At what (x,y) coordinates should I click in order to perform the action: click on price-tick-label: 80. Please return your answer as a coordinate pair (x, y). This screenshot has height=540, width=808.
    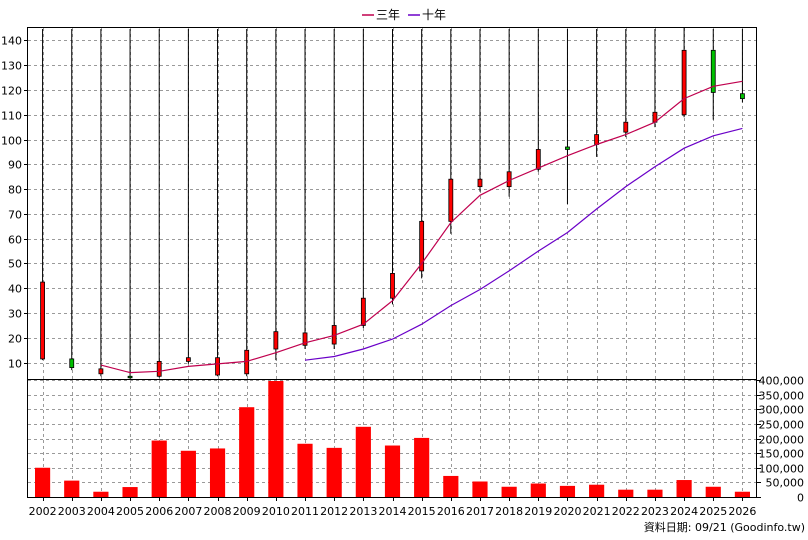
    Looking at the image, I should click on (15, 190).